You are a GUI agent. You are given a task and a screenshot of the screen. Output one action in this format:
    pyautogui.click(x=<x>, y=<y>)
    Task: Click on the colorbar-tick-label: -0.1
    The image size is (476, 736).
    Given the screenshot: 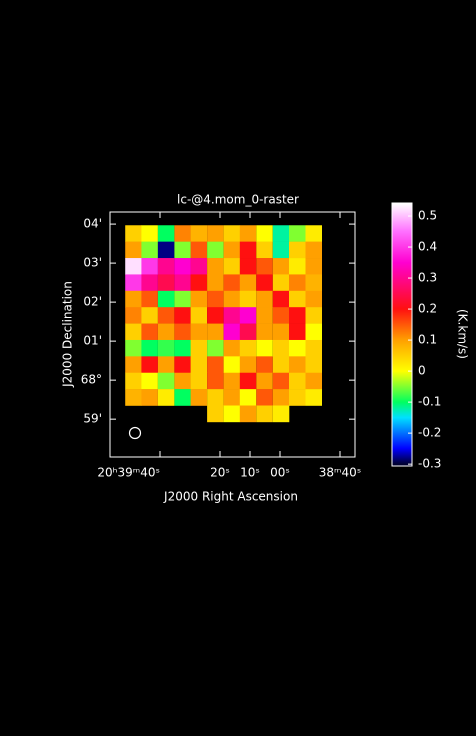 What is the action you would take?
    pyautogui.click(x=429, y=402)
    